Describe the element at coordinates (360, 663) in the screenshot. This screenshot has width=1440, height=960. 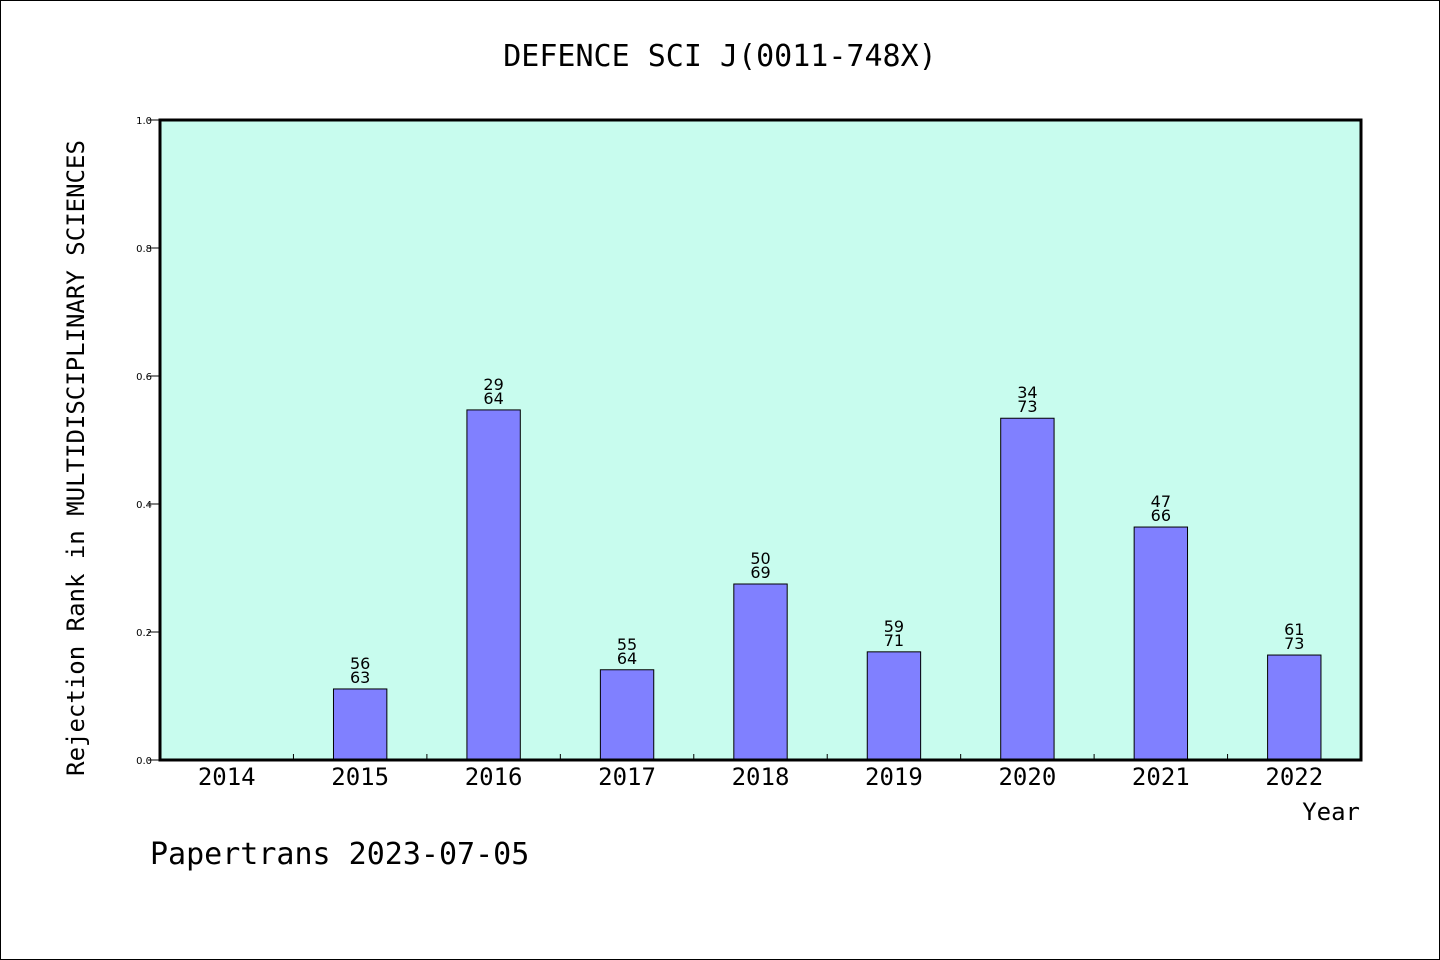
I see `bar-label-rank: 56` at that location.